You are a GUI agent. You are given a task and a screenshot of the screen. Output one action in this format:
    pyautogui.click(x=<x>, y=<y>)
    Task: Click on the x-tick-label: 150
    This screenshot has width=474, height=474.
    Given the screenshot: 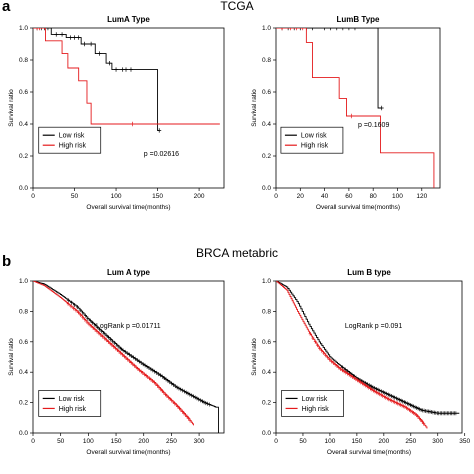 What is the action you would take?
    pyautogui.click(x=157, y=196)
    